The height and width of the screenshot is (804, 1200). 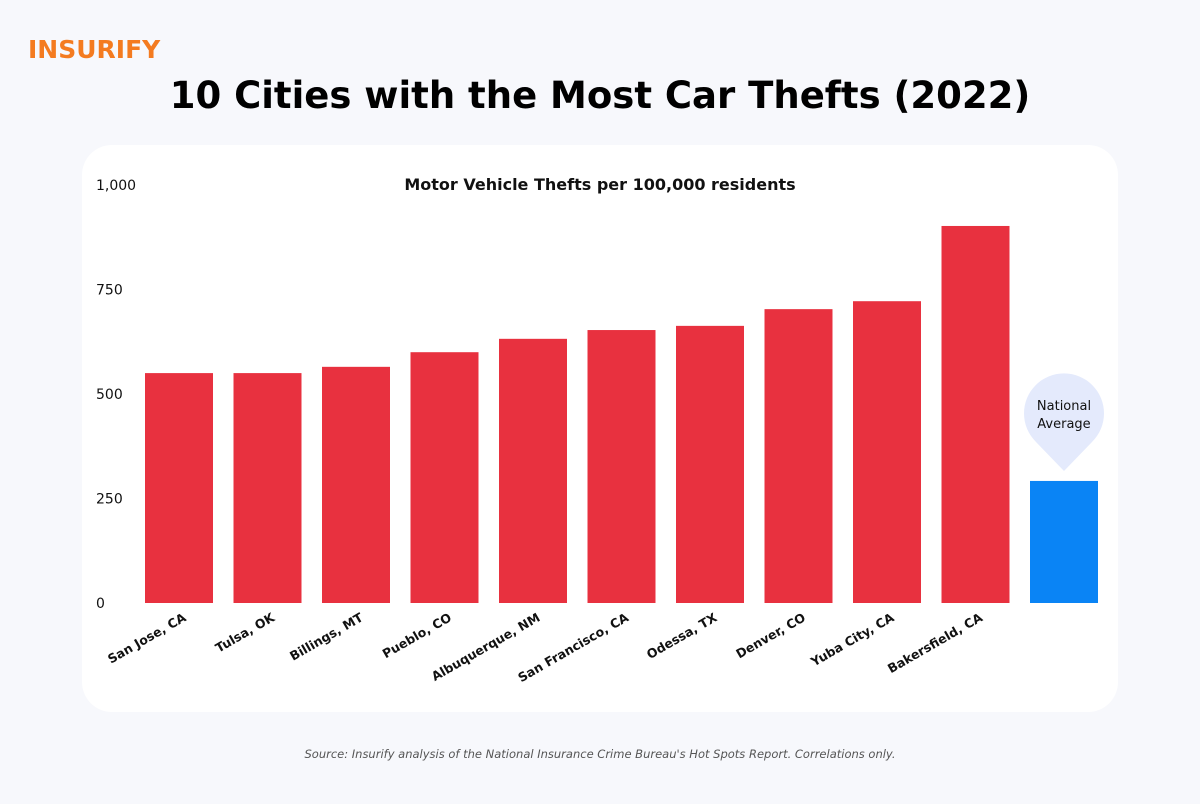 I want to click on pin-label-line2: Average, so click(x=1063, y=424).